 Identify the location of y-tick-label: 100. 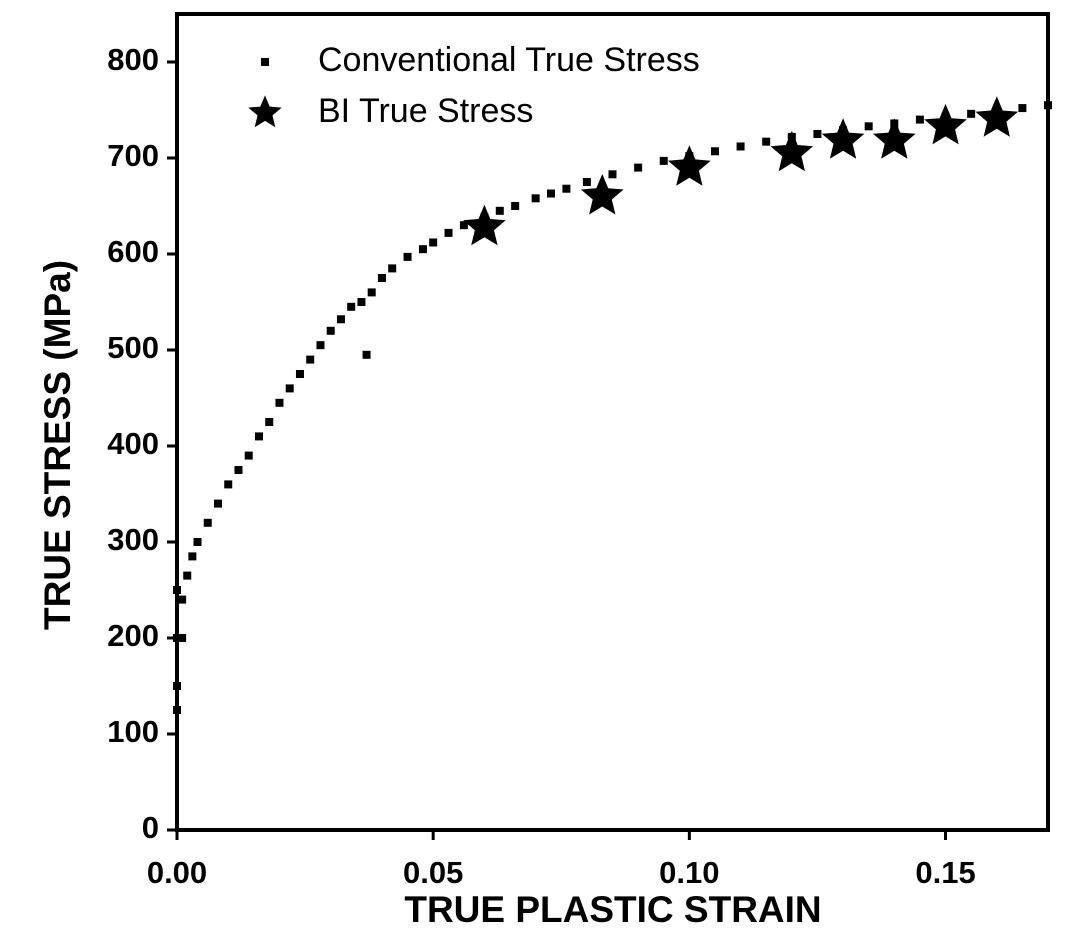
(133, 731).